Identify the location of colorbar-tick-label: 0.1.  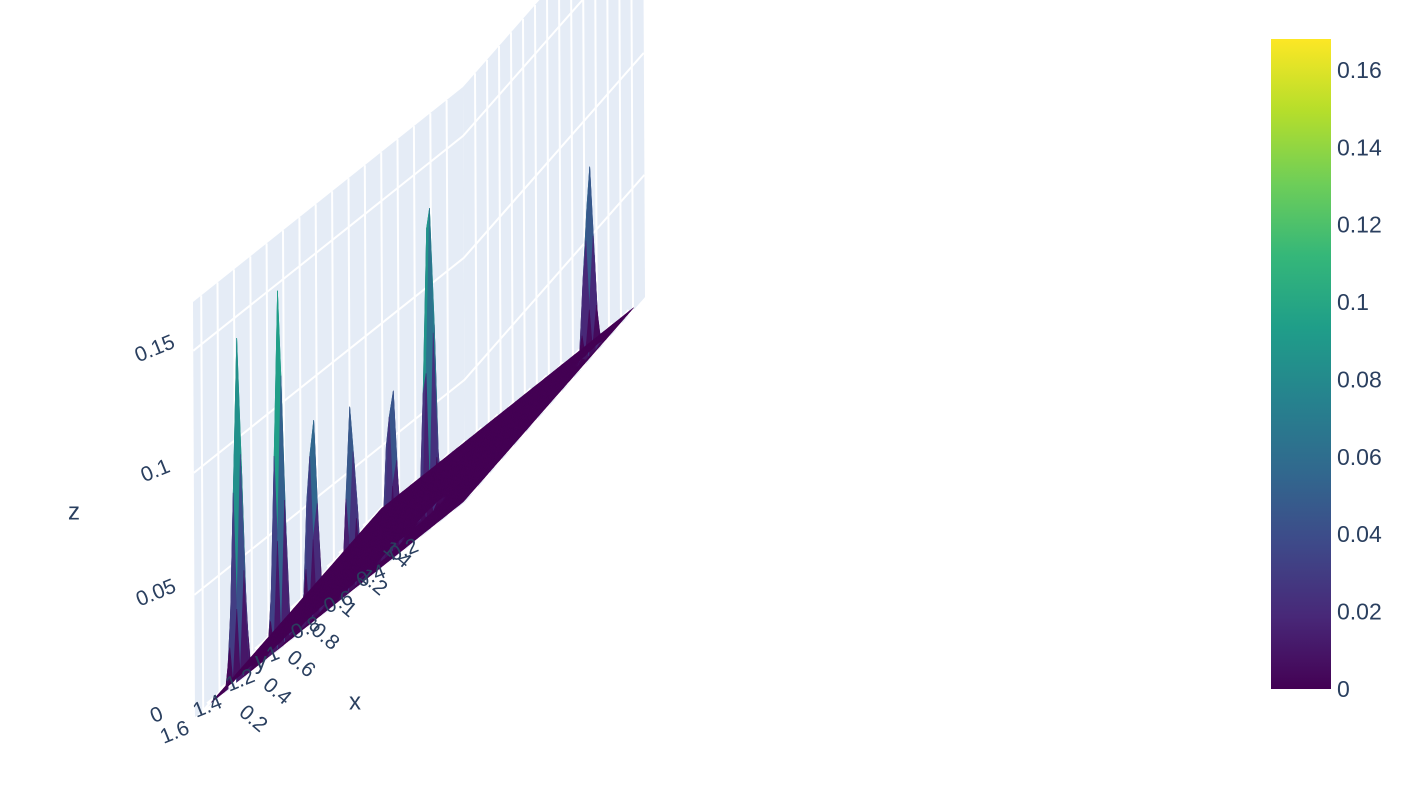
(1353, 302).